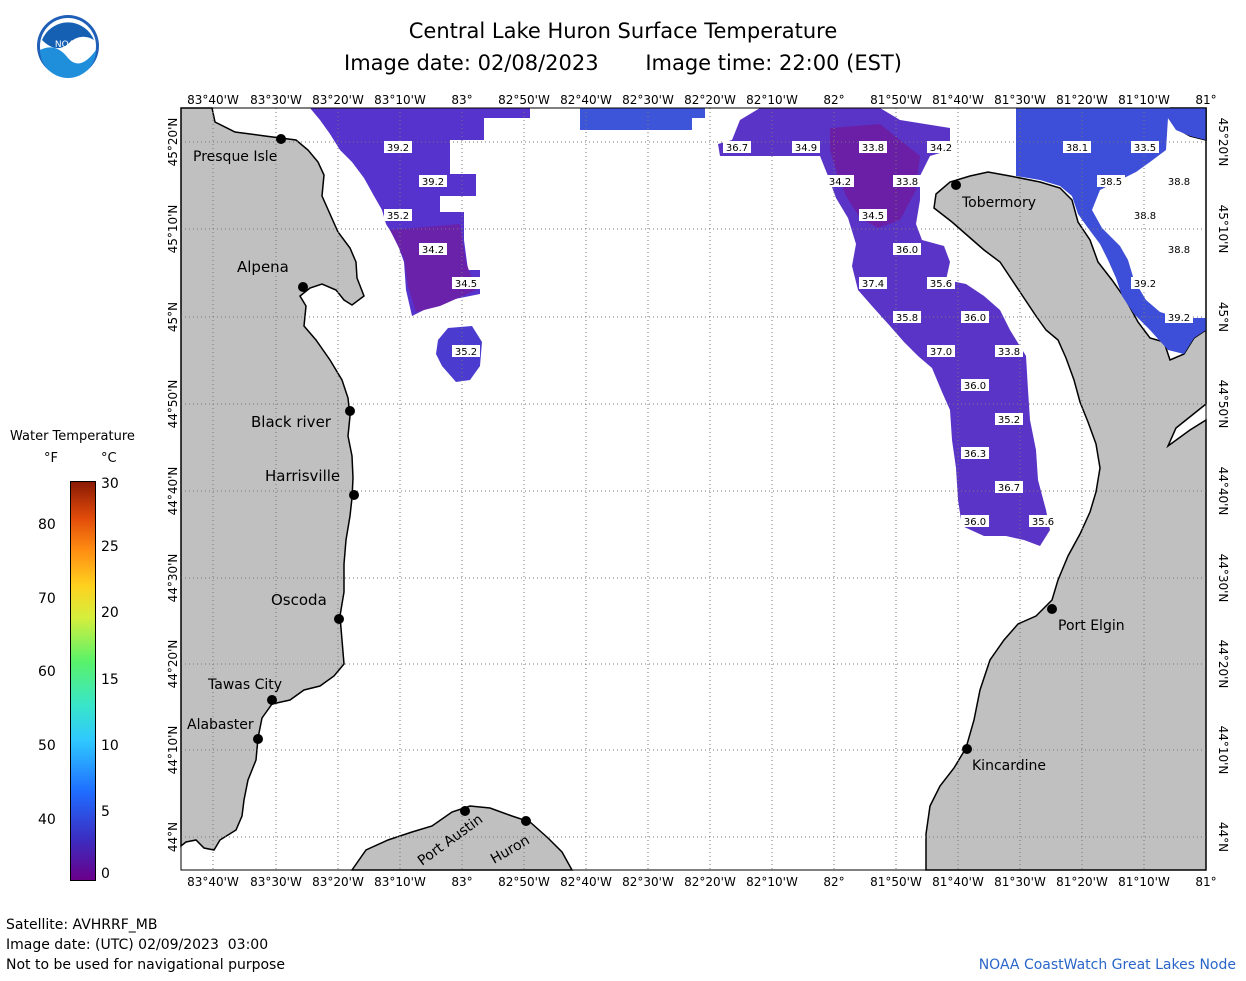  Describe the element at coordinates (281, 139) in the screenshot. I see `presque-isle-marker` at that location.